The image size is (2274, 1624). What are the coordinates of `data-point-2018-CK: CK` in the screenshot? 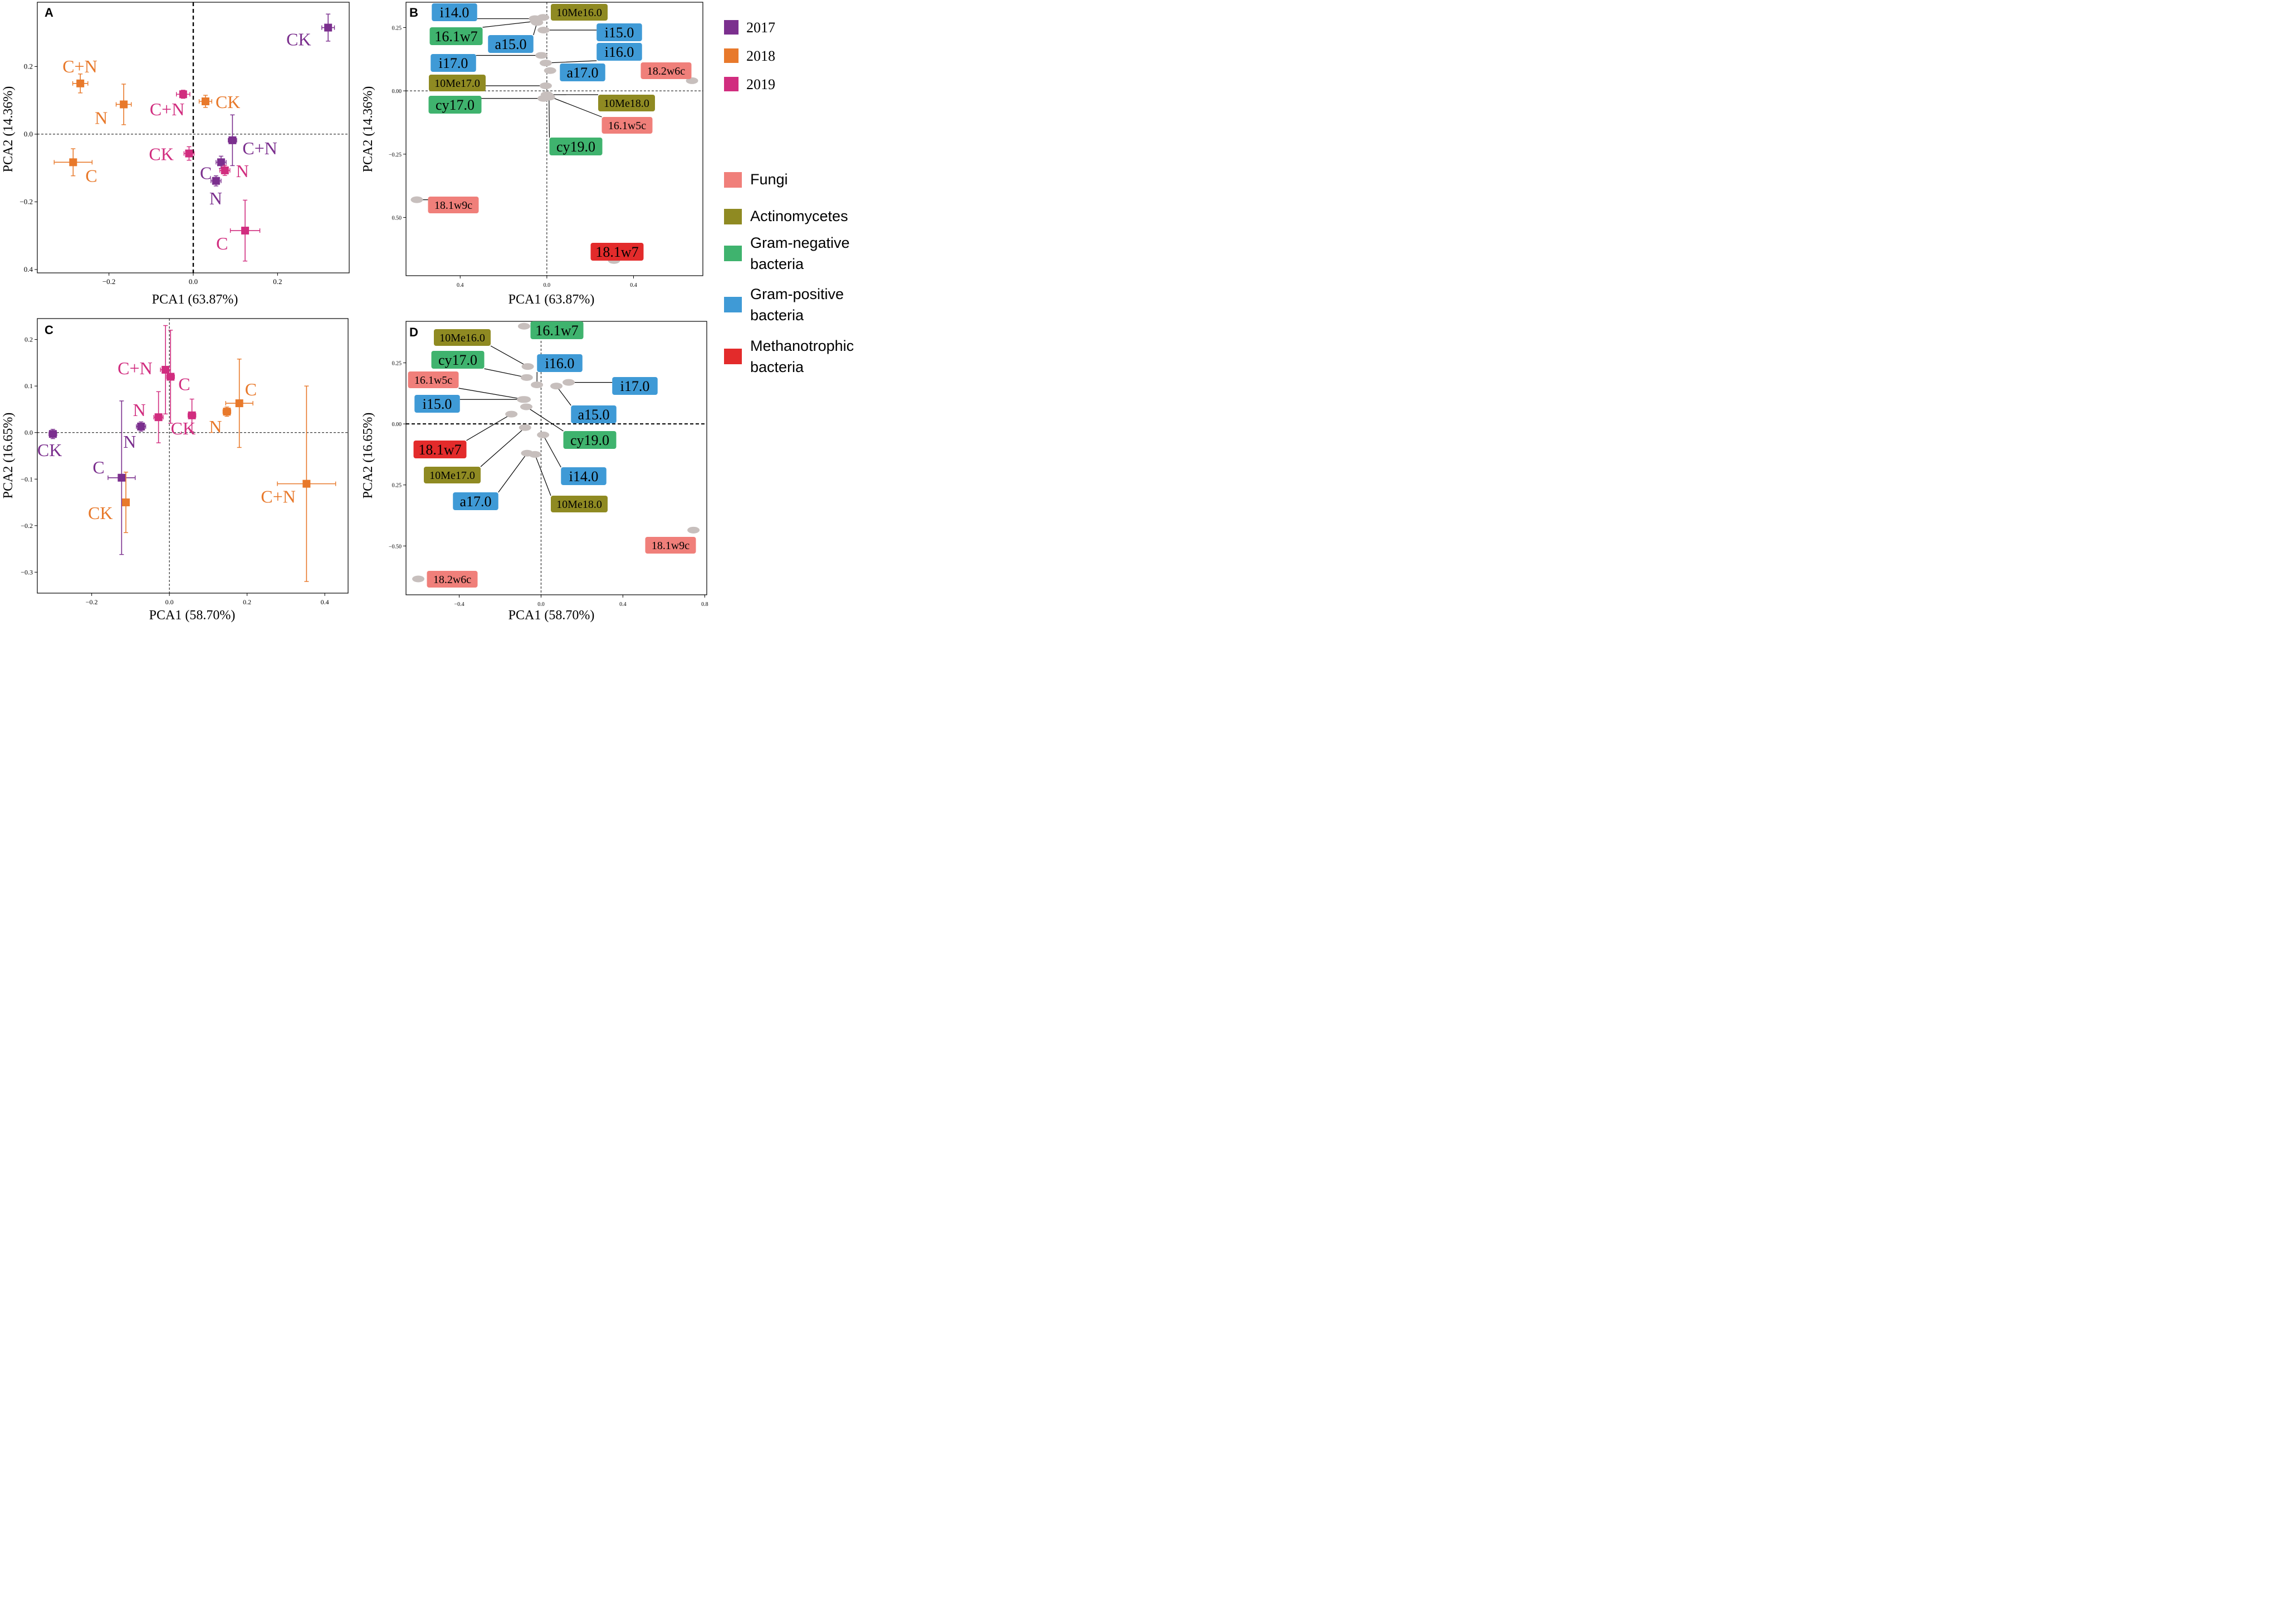 It's located at (219, 102).